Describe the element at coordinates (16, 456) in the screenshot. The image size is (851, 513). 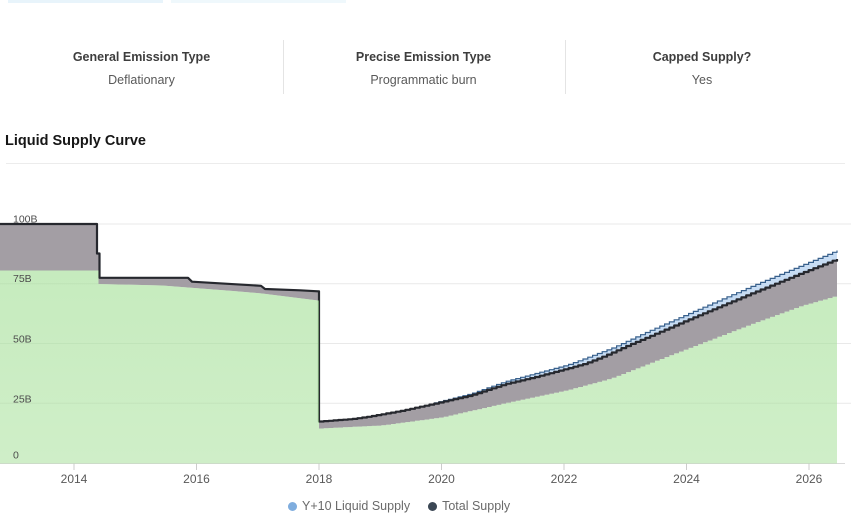
I see `svg-text: 0` at that location.